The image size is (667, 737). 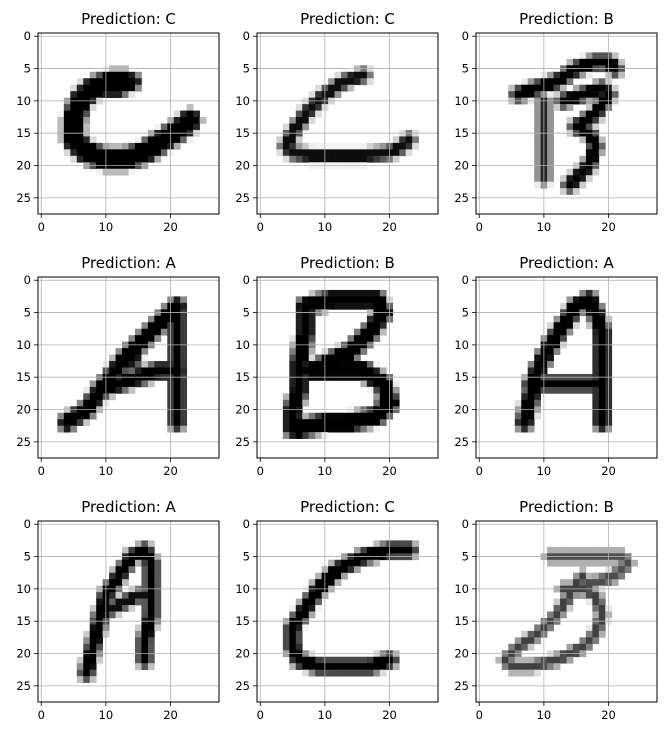 What do you see at coordinates (242, 654) in the screenshot?
I see `y-tick-label: 20` at bounding box center [242, 654].